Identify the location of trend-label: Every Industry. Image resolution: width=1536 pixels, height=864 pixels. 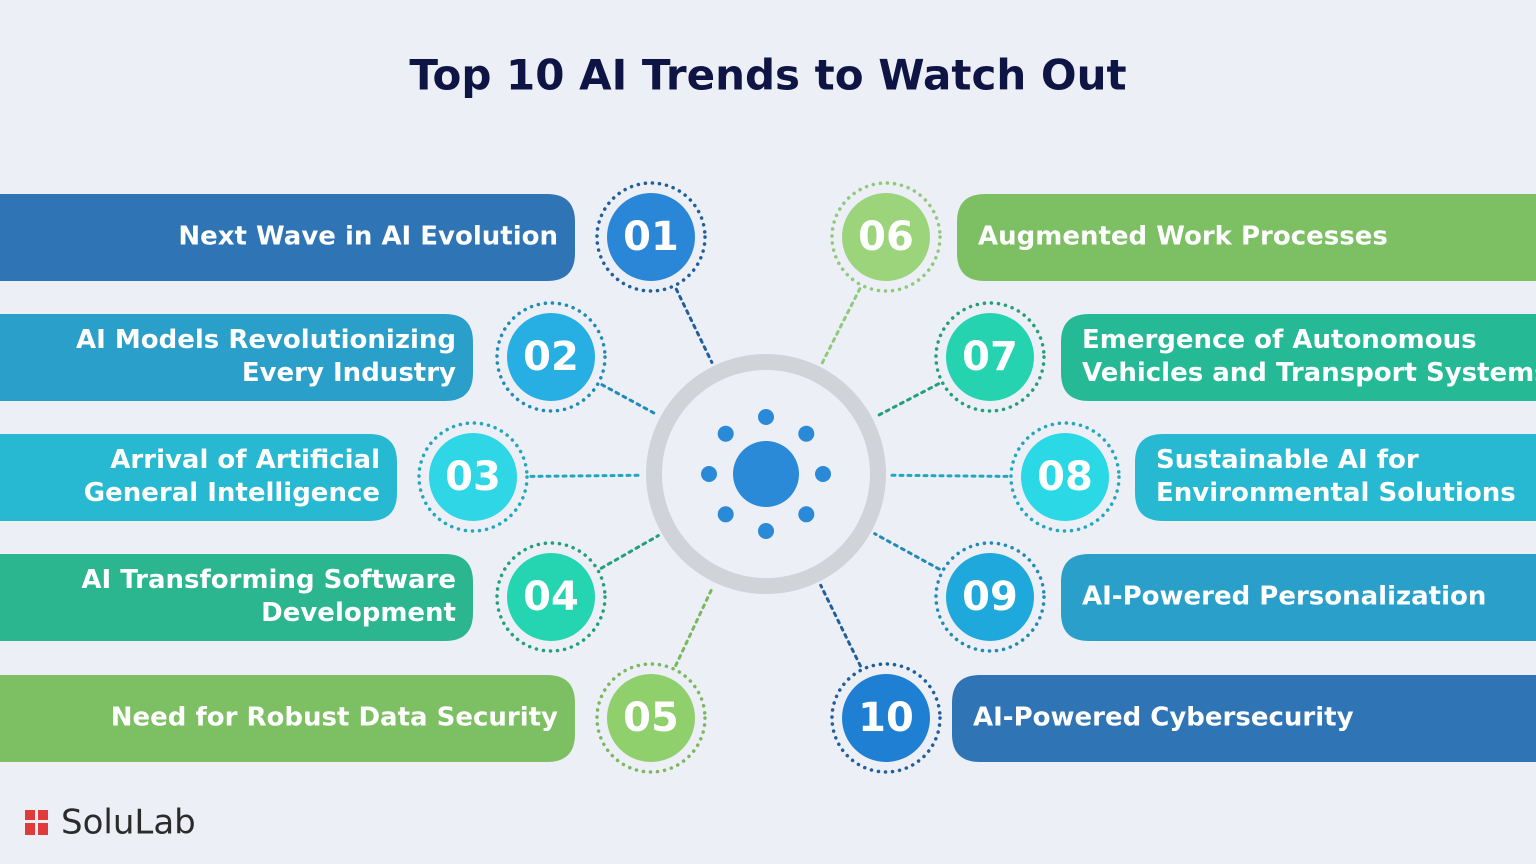
(349, 373).